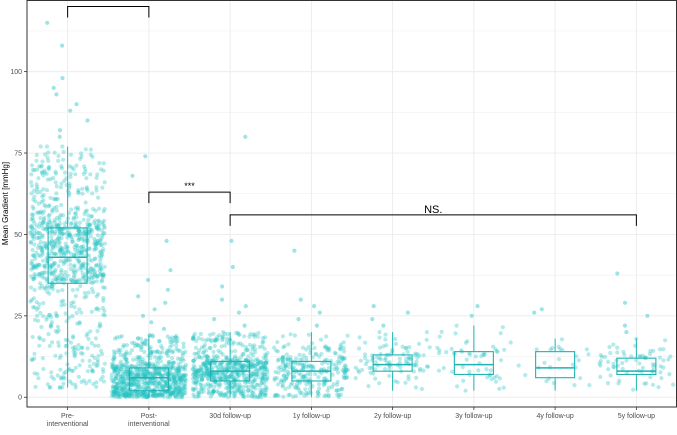 Image resolution: width=677 pixels, height=435 pixels. I want to click on y-axis-title: Mean Gradient [mmHg], so click(5, 203).